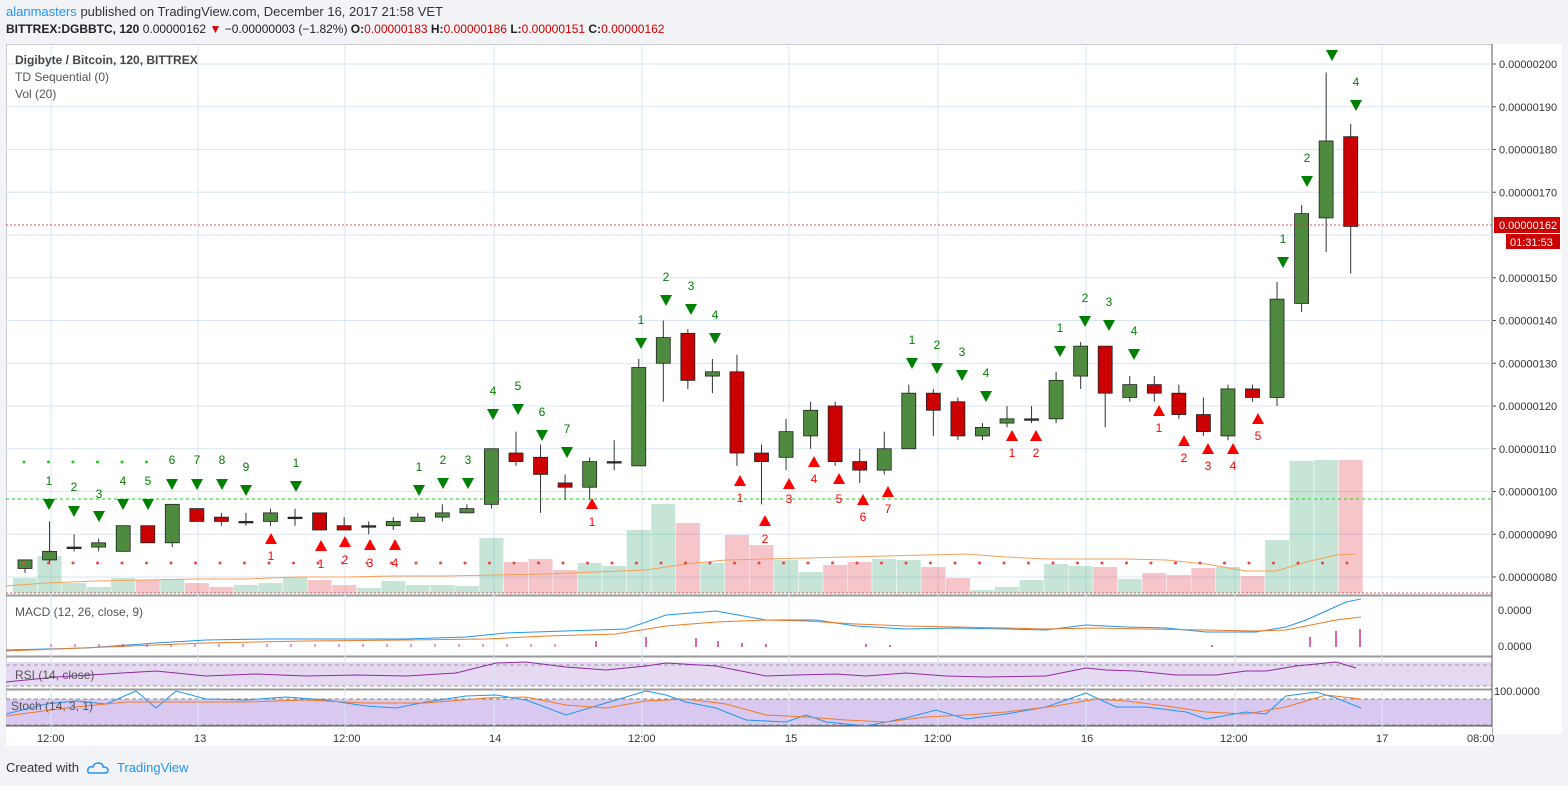 Image resolution: width=1568 pixels, height=786 pixels. I want to click on author-link: alanmasters, so click(41, 11).